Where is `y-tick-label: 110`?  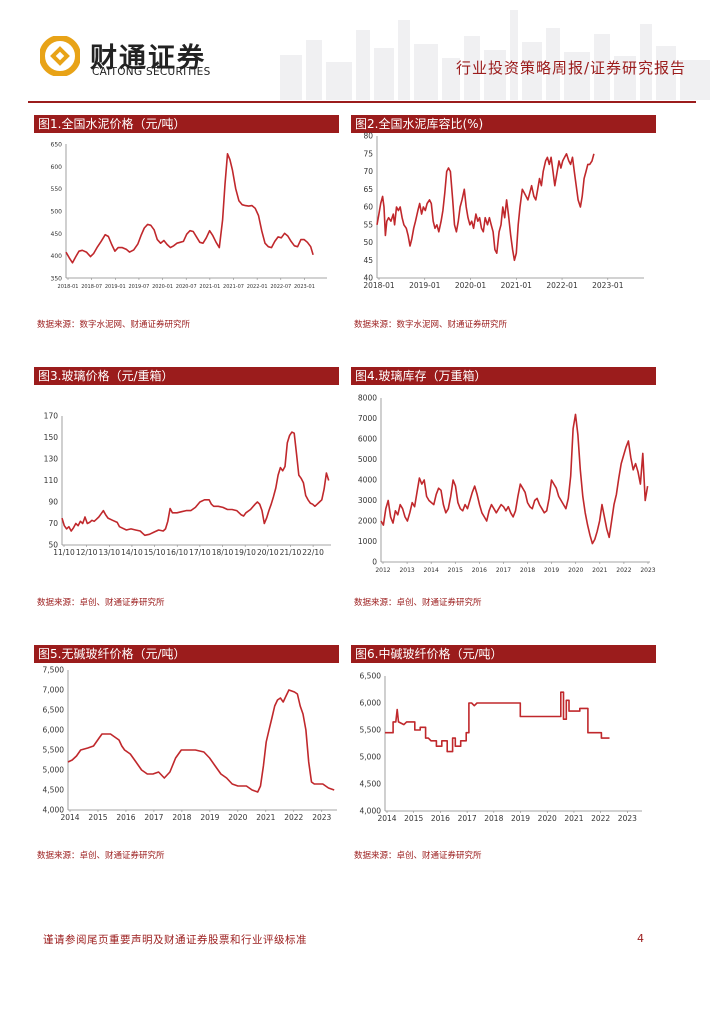
y-tick-label: 110 is located at coordinates (51, 480).